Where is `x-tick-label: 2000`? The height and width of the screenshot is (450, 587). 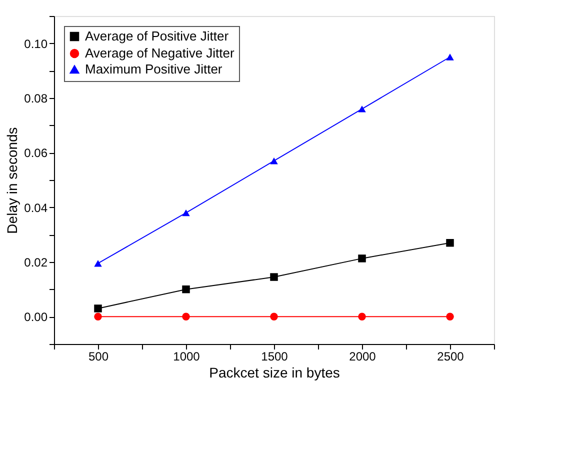
x-tick-label: 2000 is located at coordinates (362, 357).